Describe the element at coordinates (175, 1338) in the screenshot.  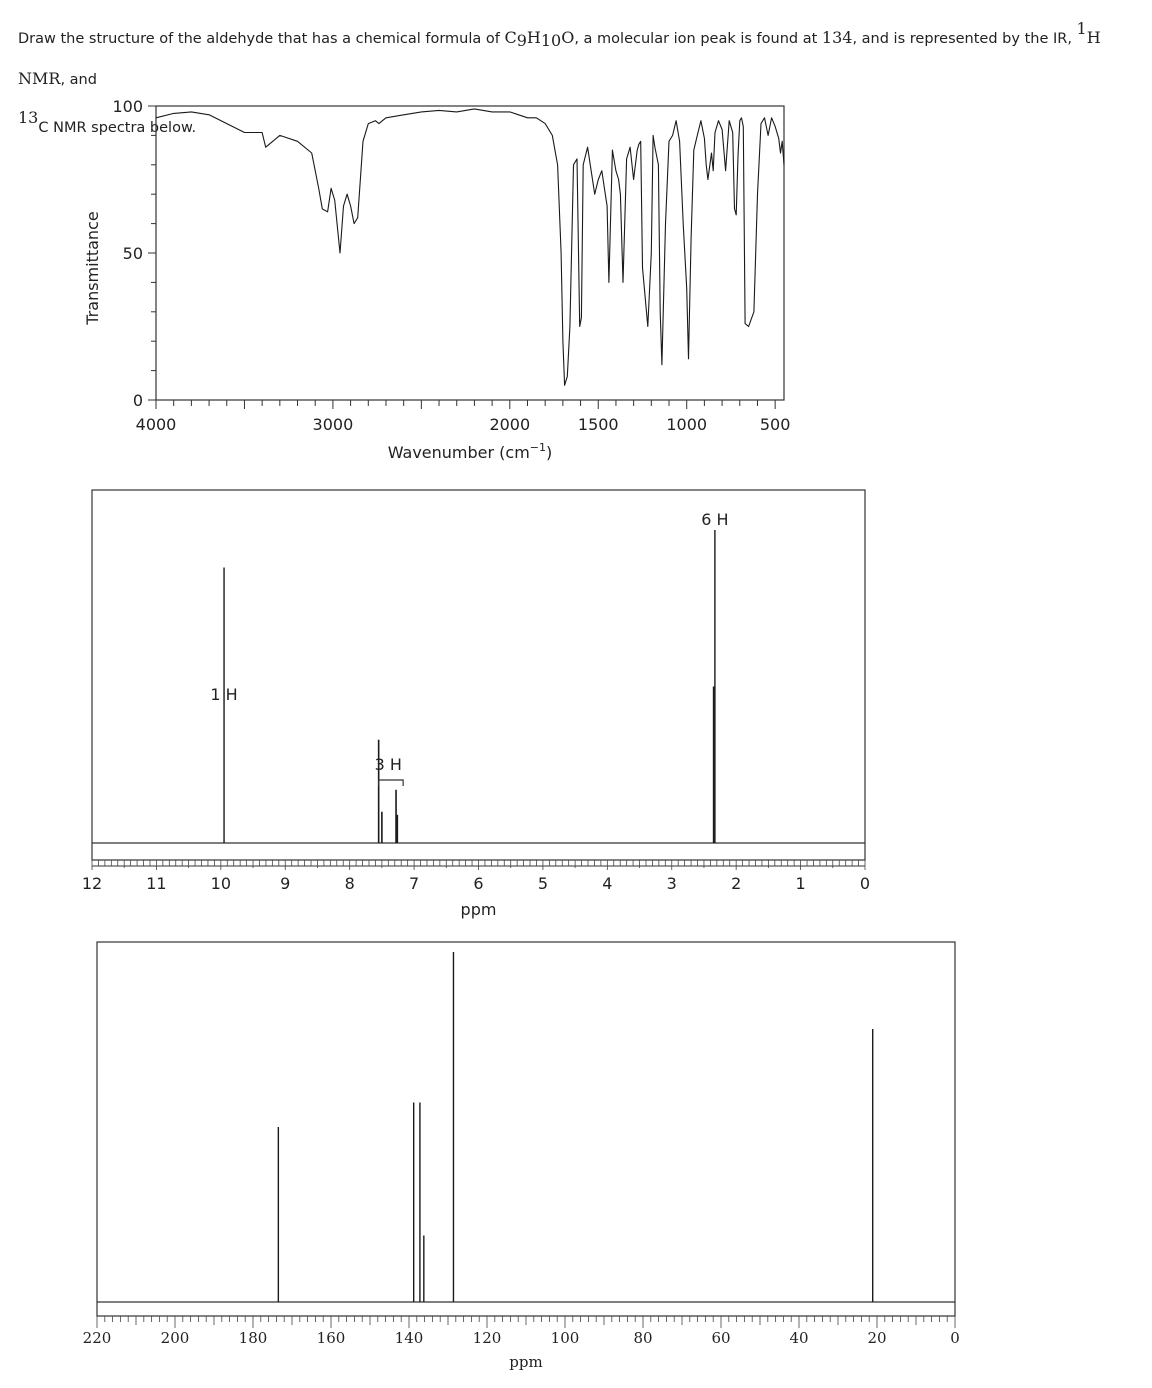
I see `c13-x-tick-label: 200` at that location.